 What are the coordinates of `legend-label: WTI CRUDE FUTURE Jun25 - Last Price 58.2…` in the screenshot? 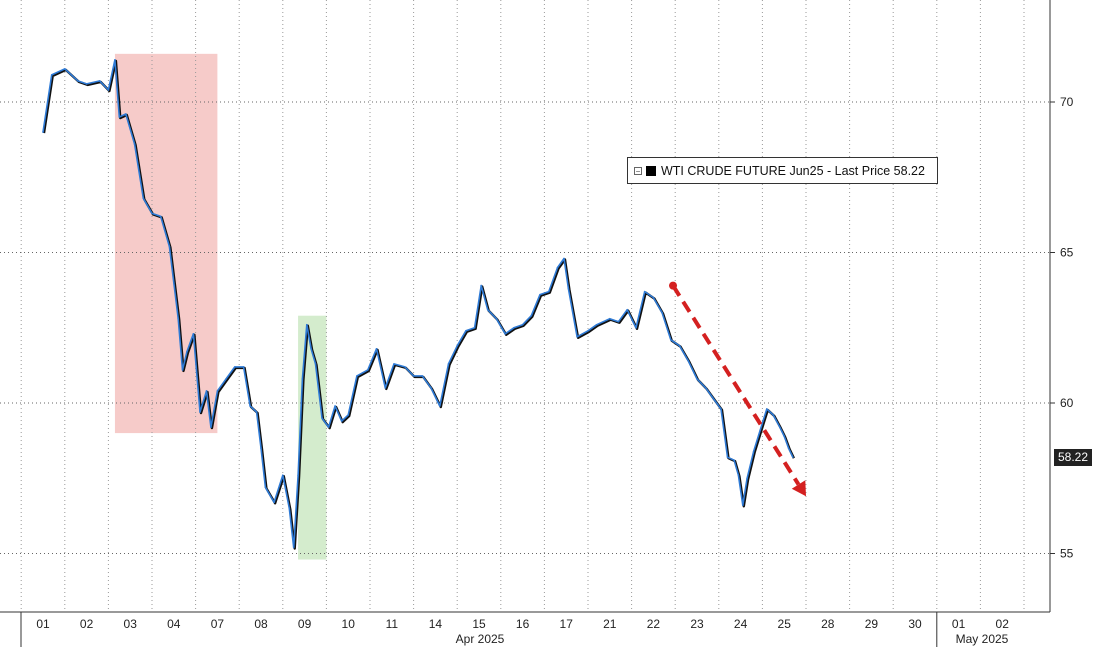 It's located at (793, 170).